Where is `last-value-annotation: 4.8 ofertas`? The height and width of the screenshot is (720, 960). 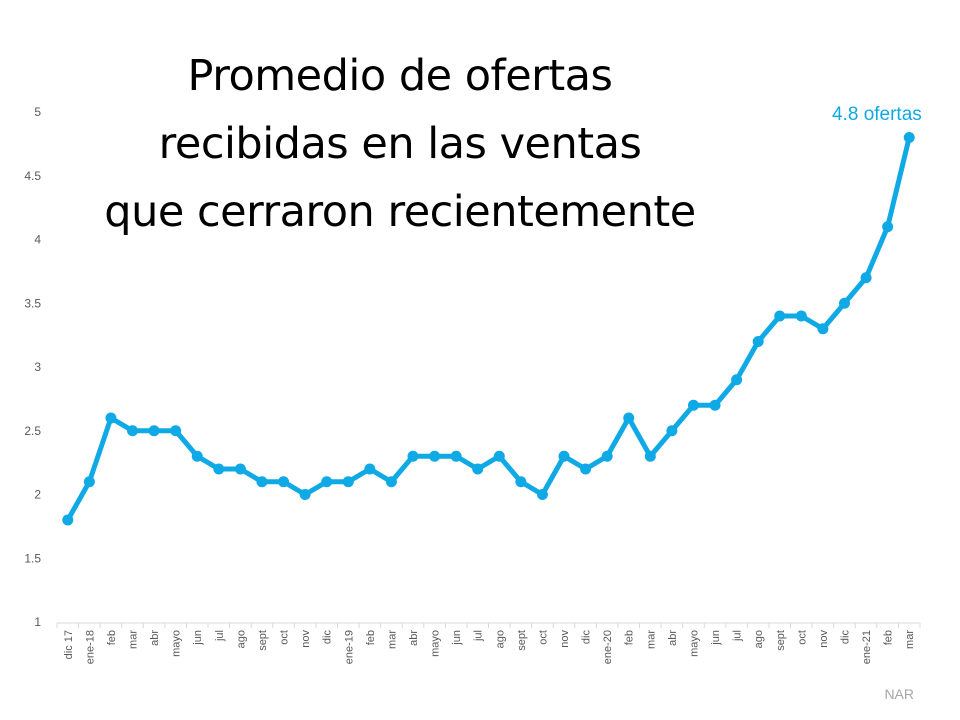 last-value-annotation: 4.8 ofertas is located at coordinates (877, 114).